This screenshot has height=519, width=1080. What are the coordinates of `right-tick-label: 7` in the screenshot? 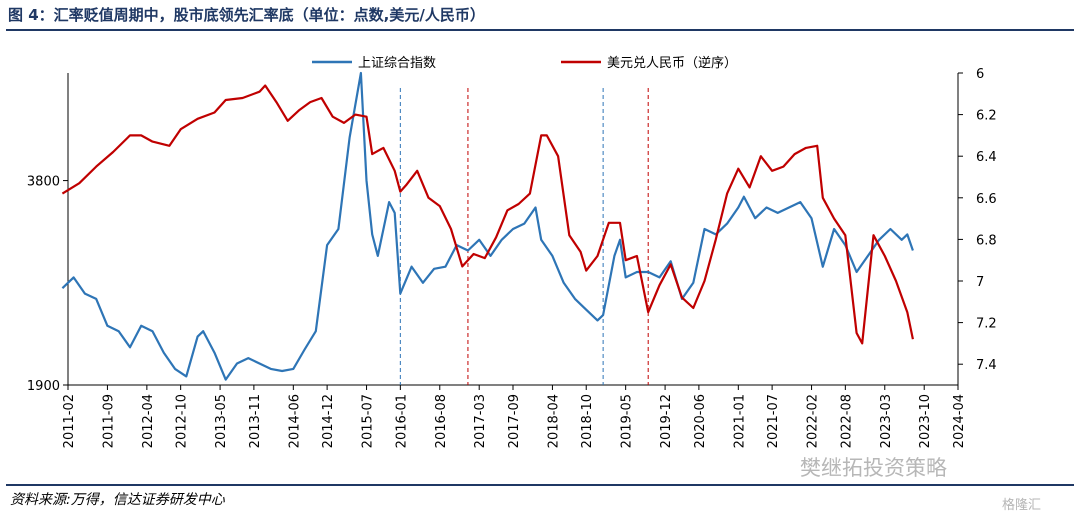 It's located at (980, 282).